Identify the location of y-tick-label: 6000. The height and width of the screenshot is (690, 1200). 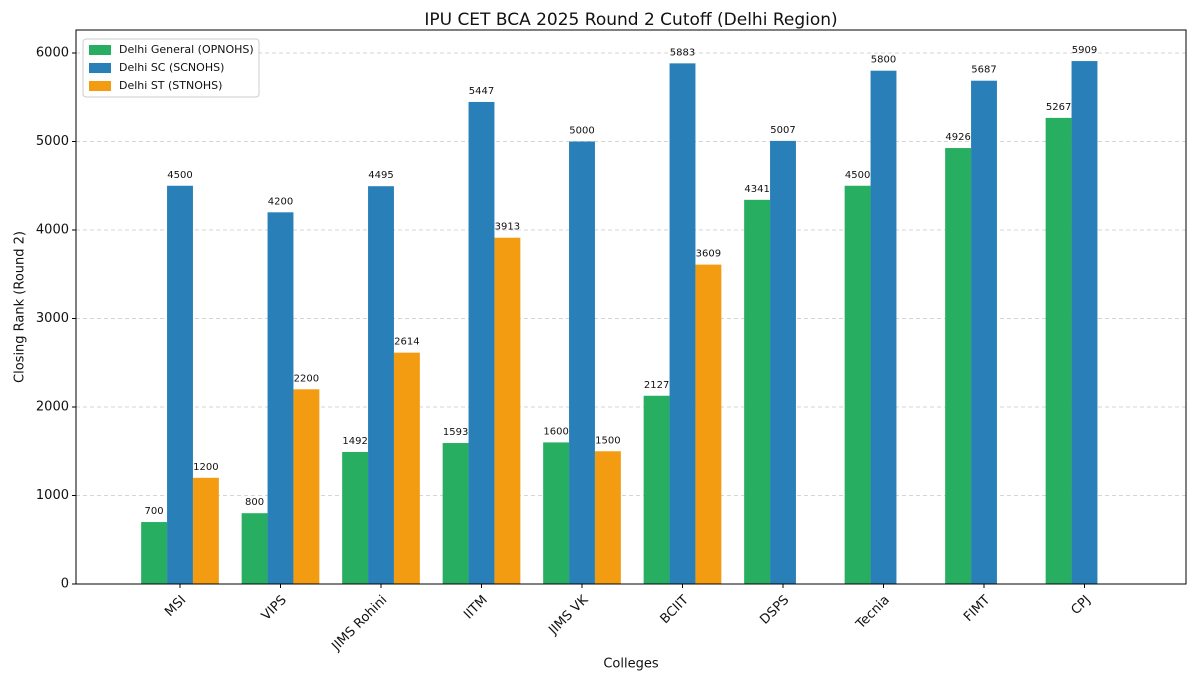
(52, 53).